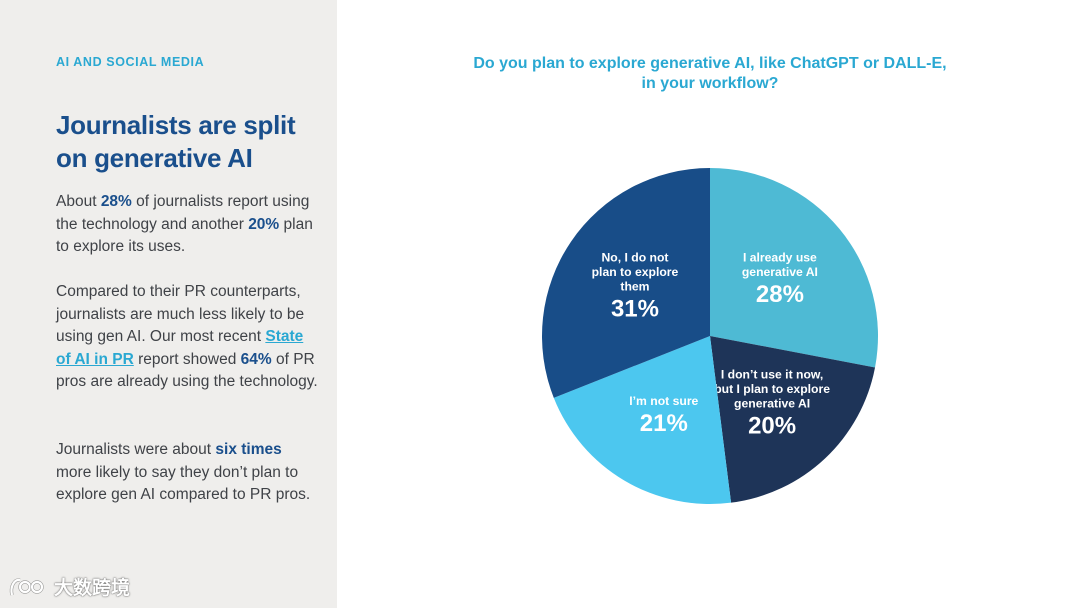 This screenshot has height=608, width=1080. I want to click on state-of-ai-report-link: State of AI in PR, so click(180, 348).